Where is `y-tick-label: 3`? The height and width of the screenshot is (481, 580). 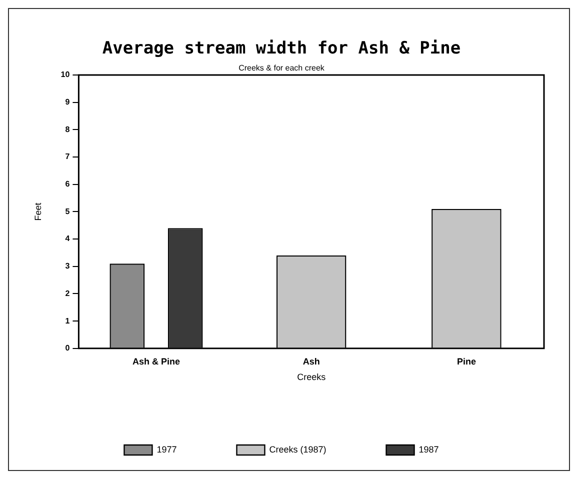
y-tick-label: 3 is located at coordinates (67, 266).